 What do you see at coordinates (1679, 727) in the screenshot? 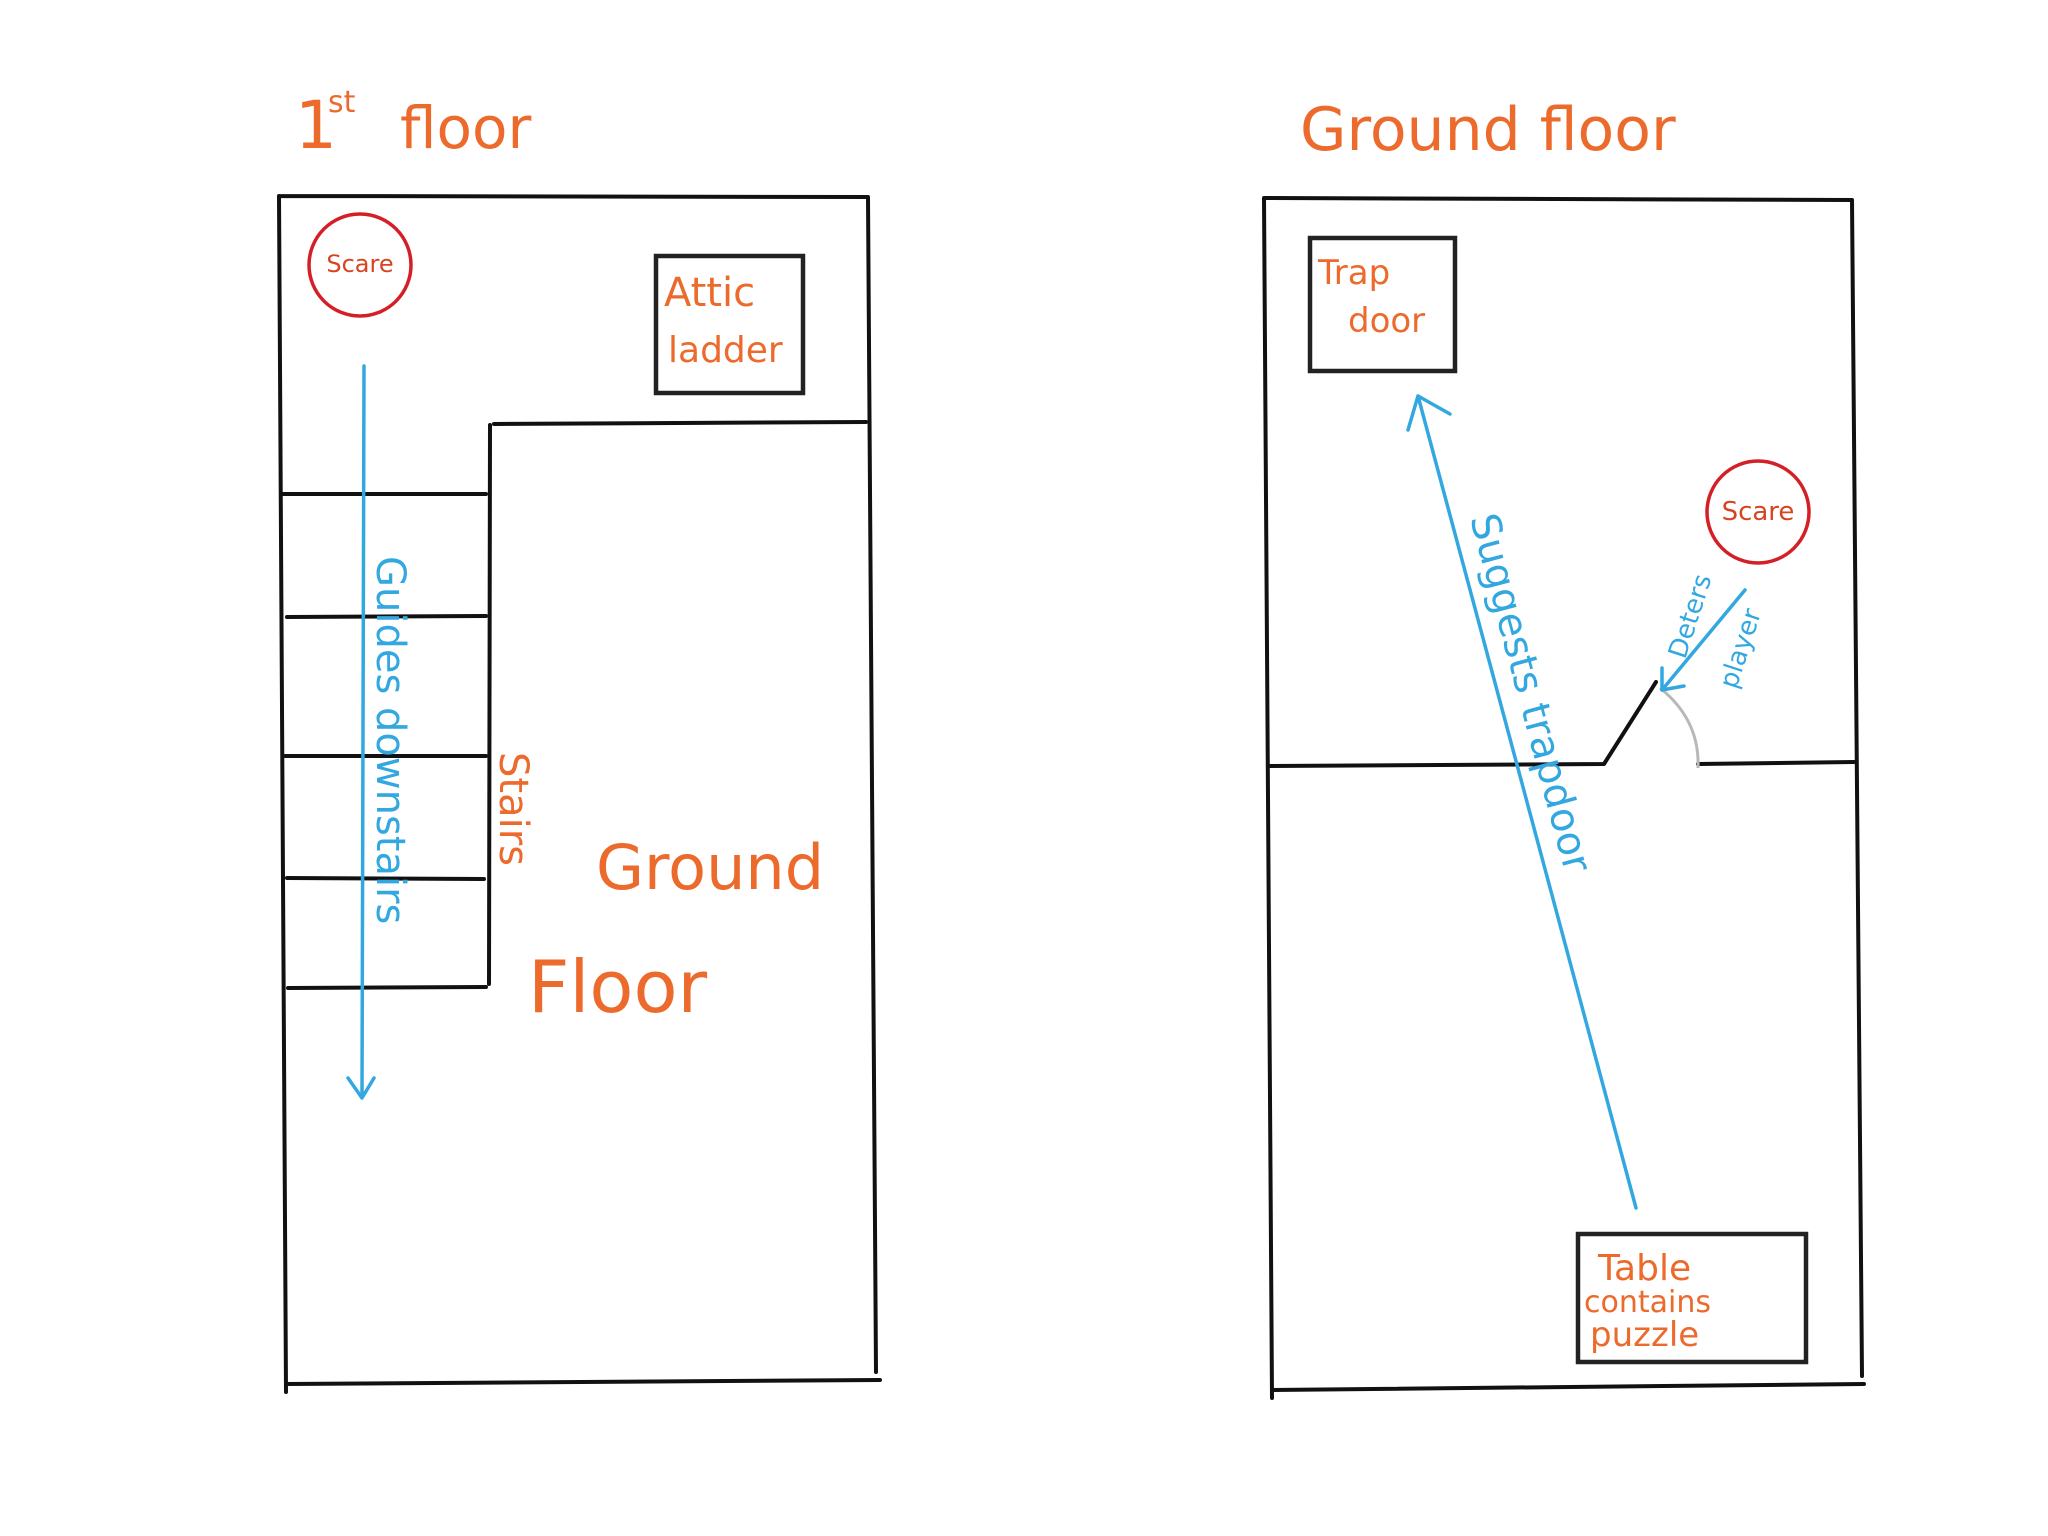
I see `door-swing-arc` at bounding box center [1679, 727].